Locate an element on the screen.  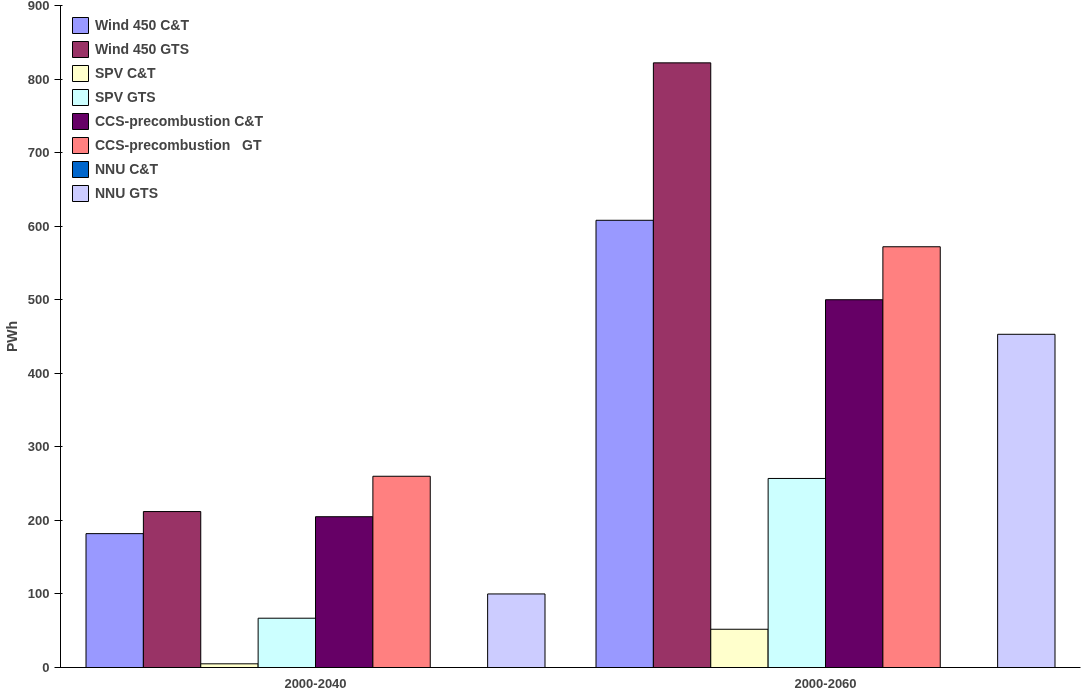
y-tick-label: 900 is located at coordinates (38, 6).